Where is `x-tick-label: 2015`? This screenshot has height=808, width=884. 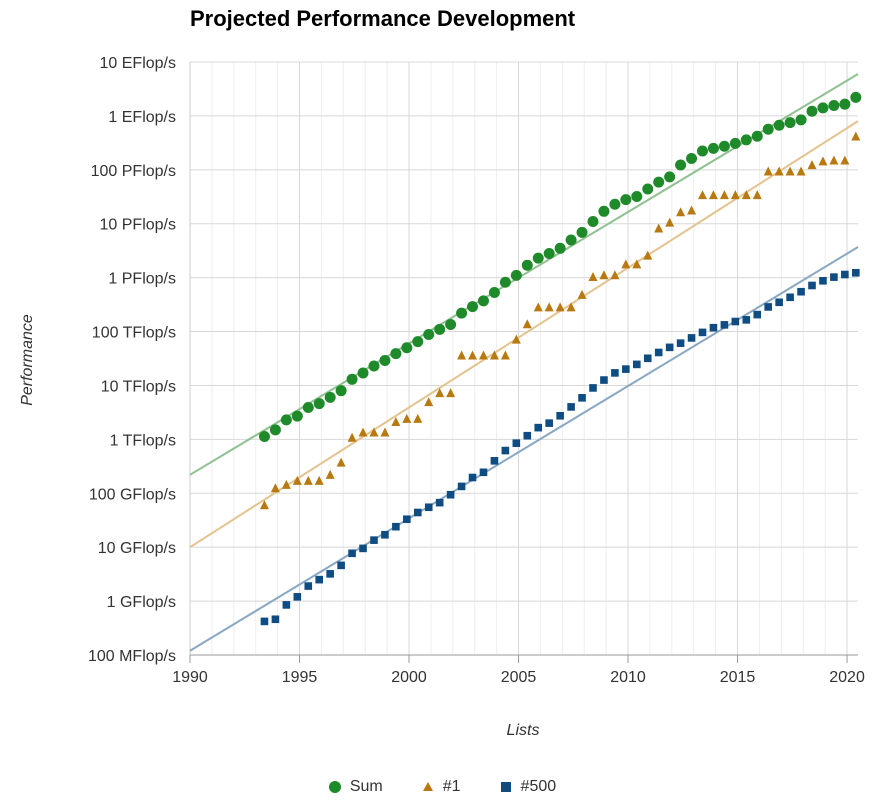 x-tick-label: 2015 is located at coordinates (738, 677).